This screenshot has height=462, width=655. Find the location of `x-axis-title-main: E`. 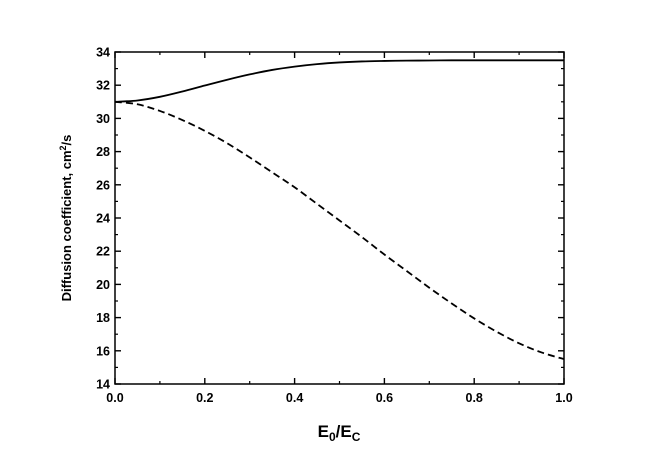

x-axis-title-main: E is located at coordinates (323, 431).